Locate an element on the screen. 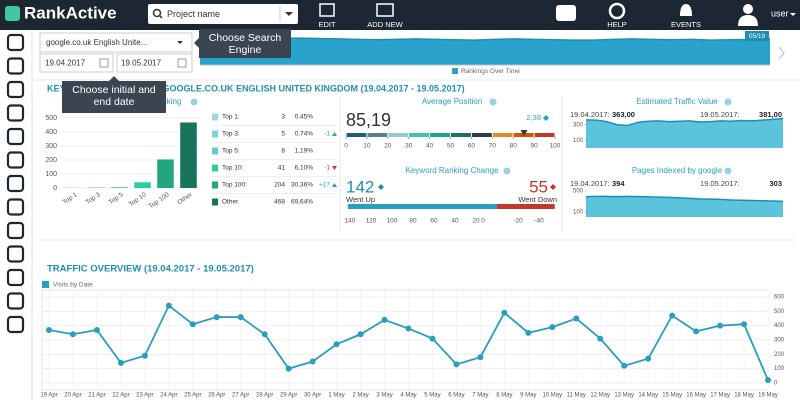  next-arrow is located at coordinates (781, 53).